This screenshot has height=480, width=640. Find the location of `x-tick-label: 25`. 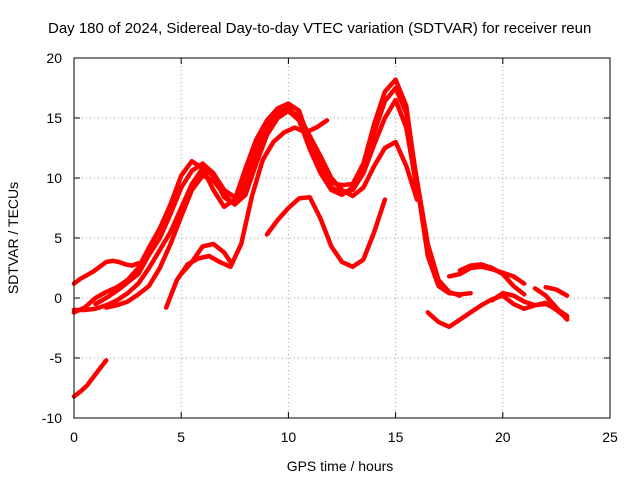

x-tick-label: 25 is located at coordinates (610, 437).